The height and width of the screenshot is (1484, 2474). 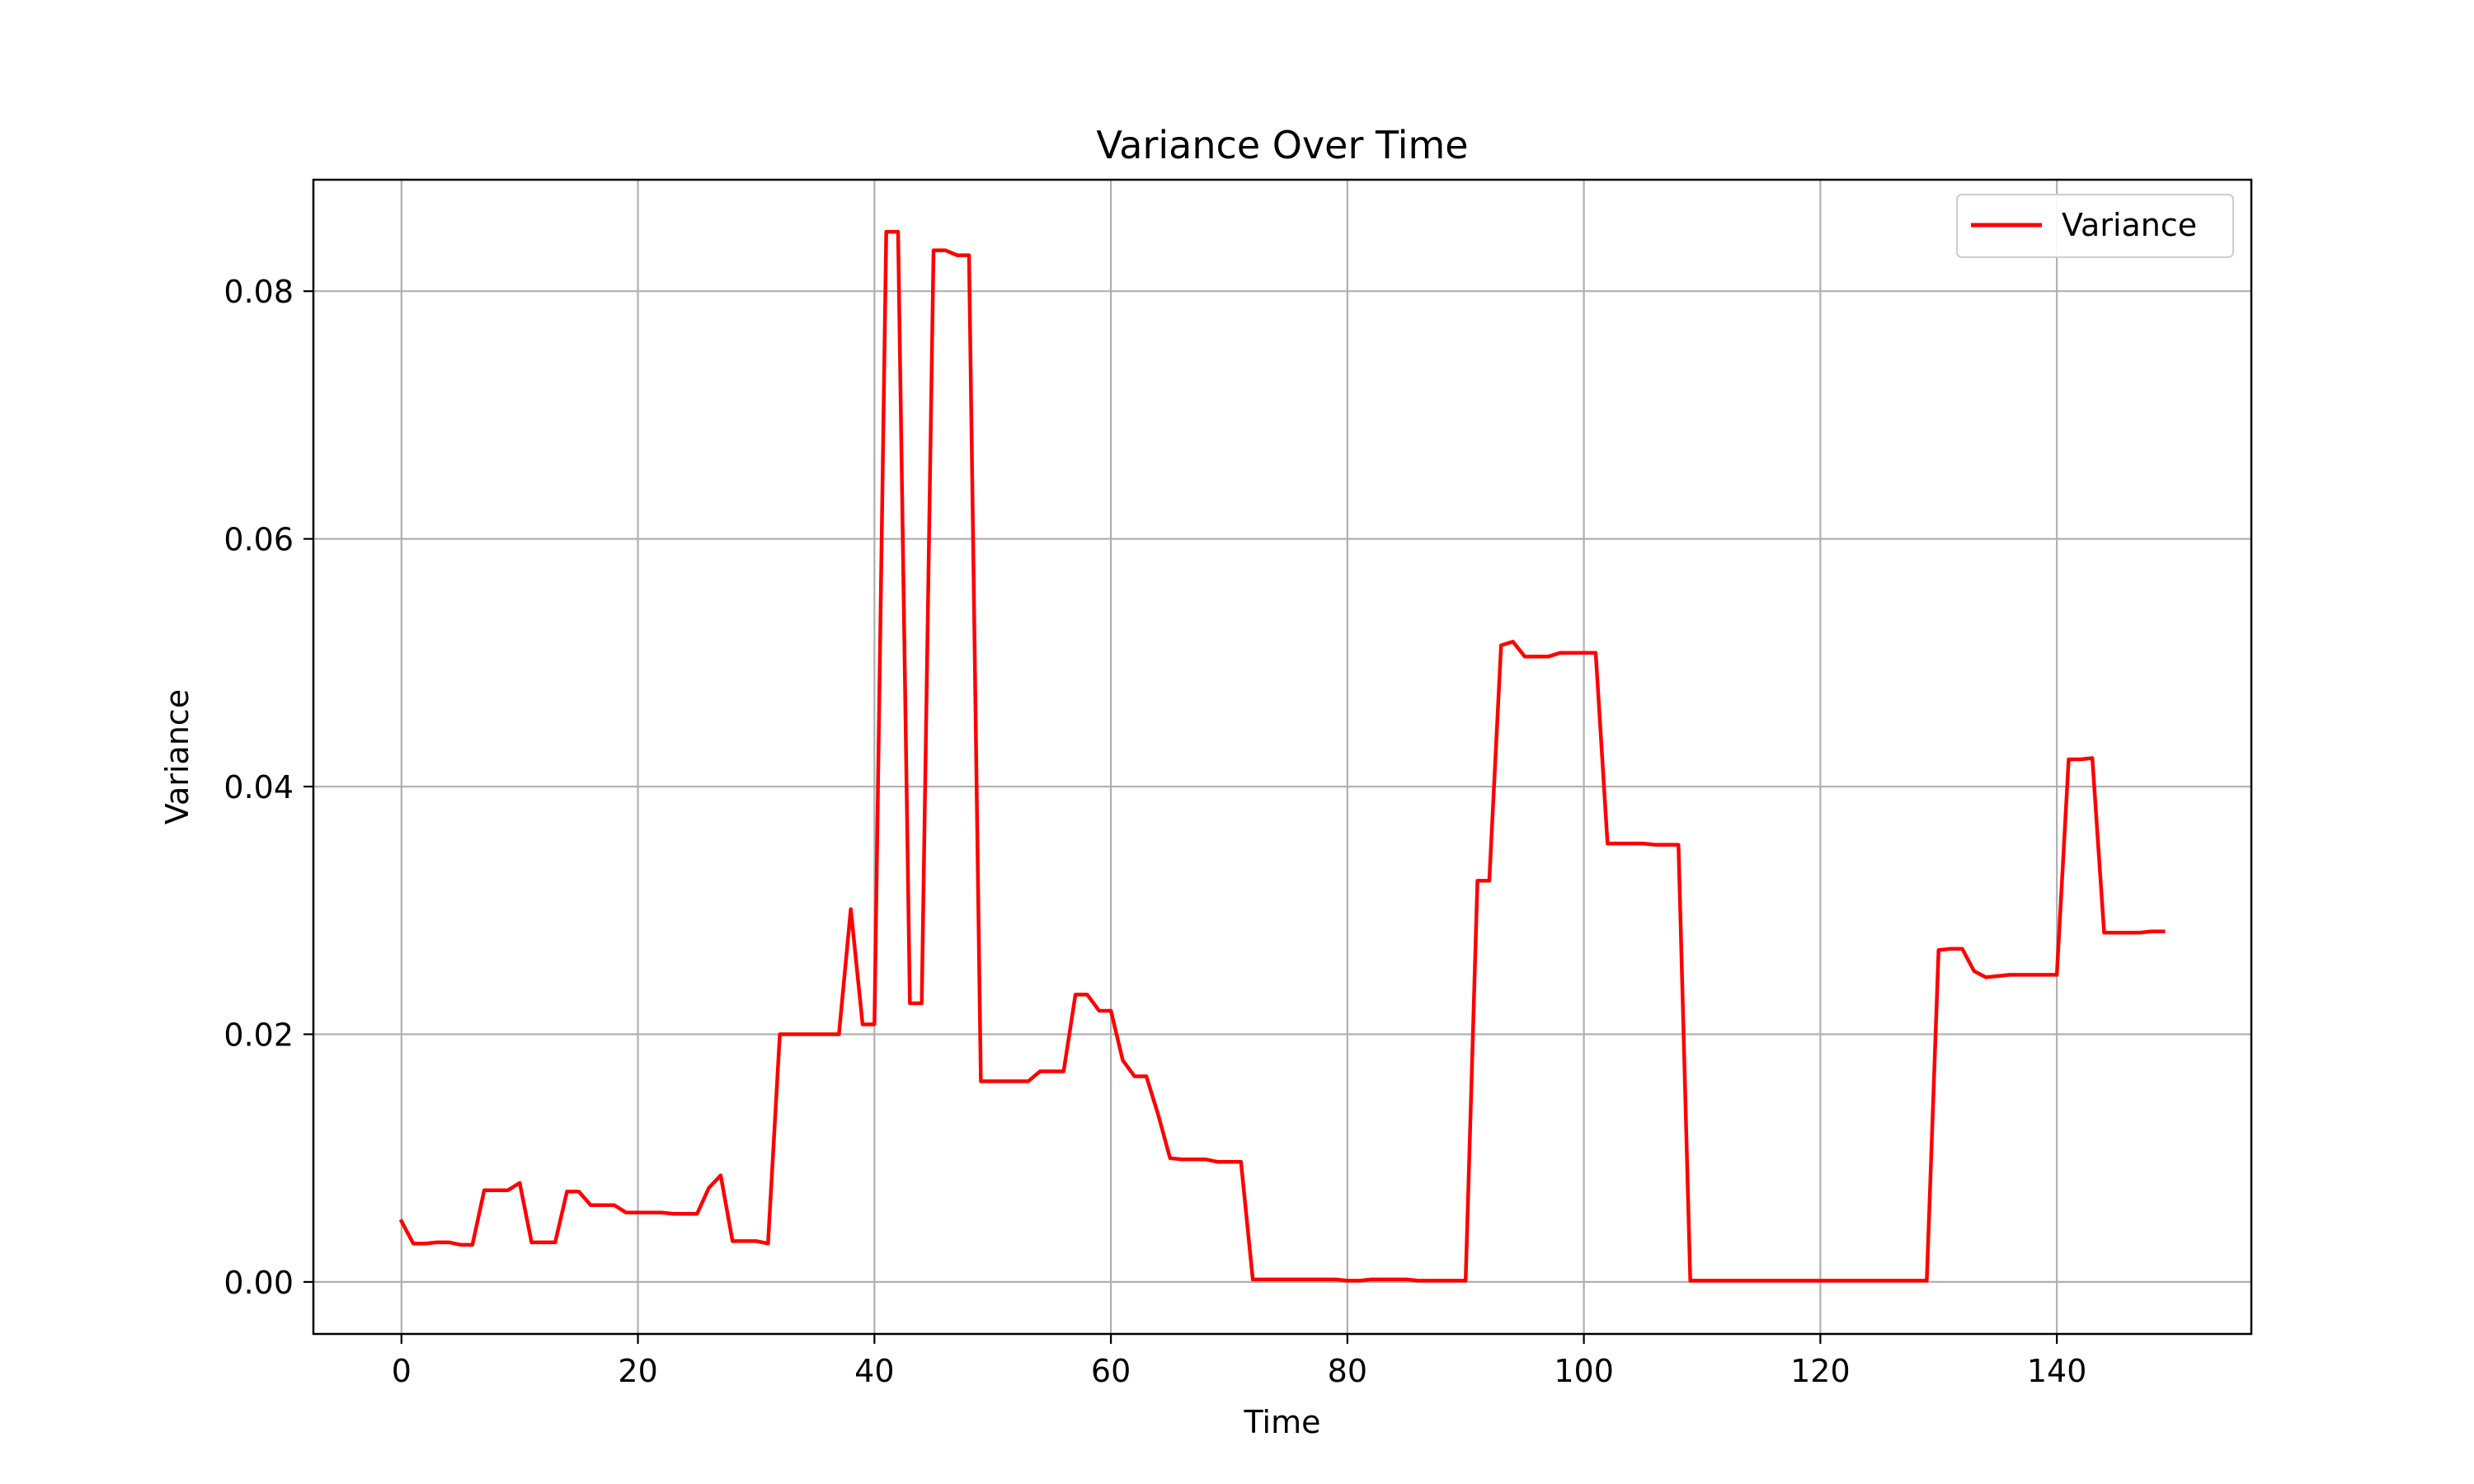 I want to click on legend-label-variance: Variance, so click(x=2129, y=225).